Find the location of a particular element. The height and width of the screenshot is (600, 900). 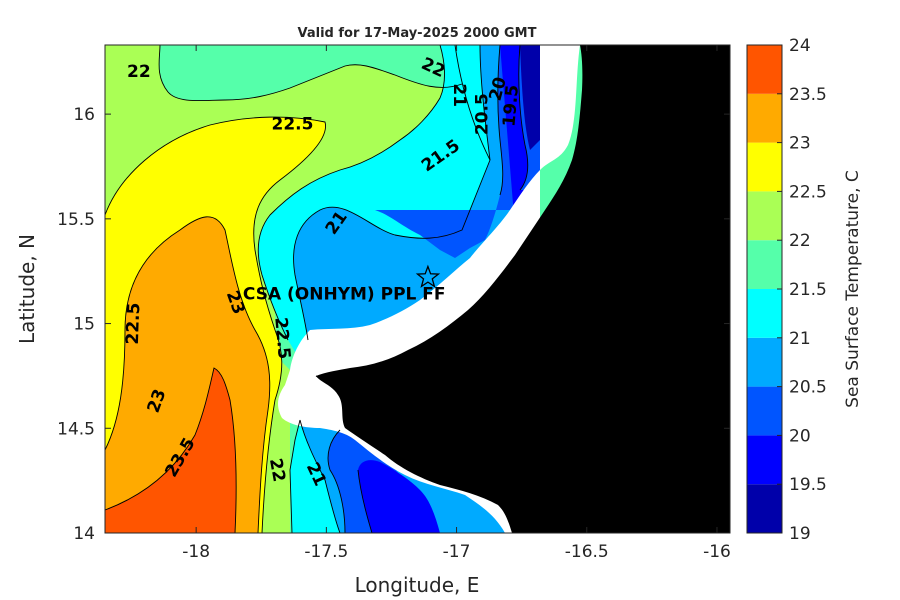

x-tick-label: -17 is located at coordinates (457, 552).